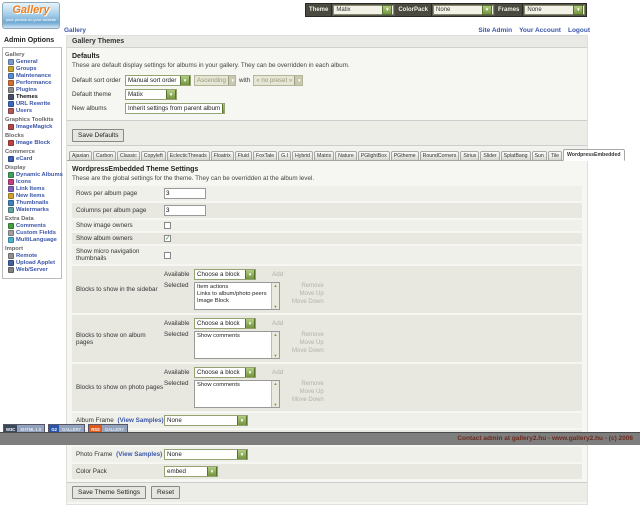 Image resolution: width=640 pixels, height=505 pixels. Describe the element at coordinates (32, 270) in the screenshot. I see `sidebar-item-label: Web/Server` at that location.